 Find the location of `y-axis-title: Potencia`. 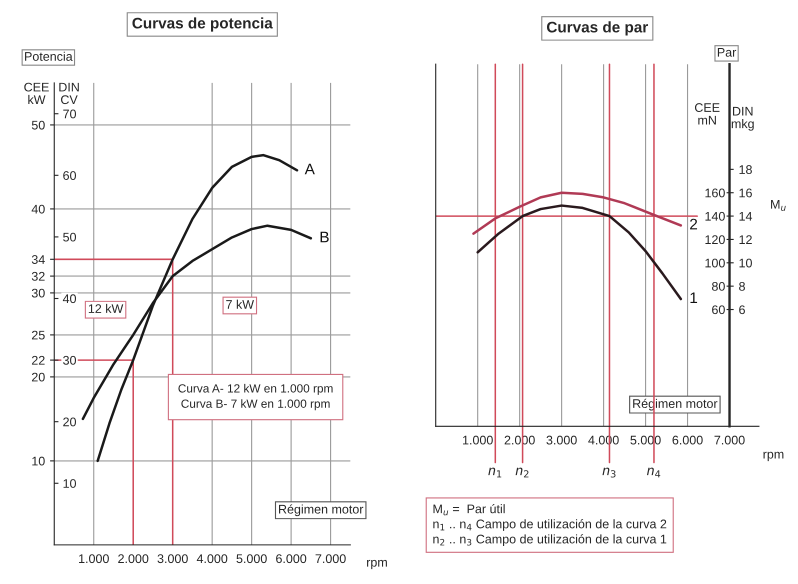

y-axis-title: Potencia is located at coordinates (49, 56).